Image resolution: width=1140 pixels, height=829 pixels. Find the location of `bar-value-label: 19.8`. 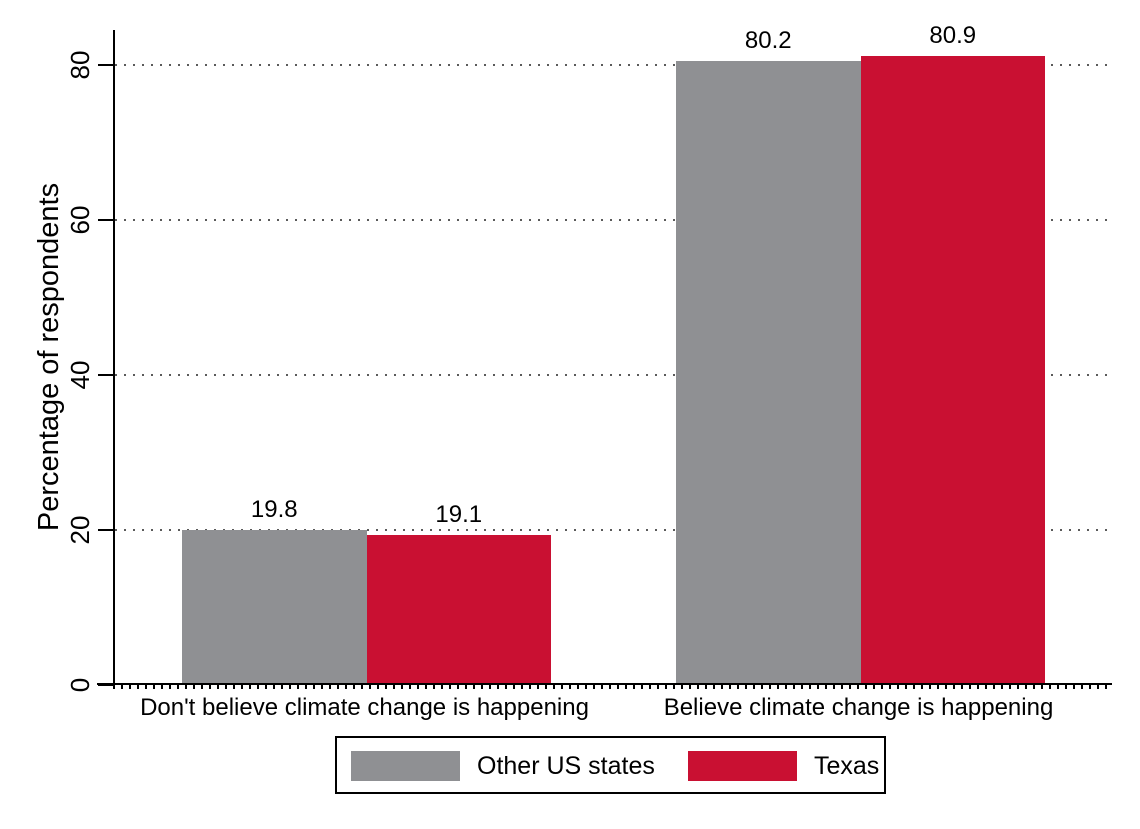

bar-value-label: 19.8 is located at coordinates (274, 509).